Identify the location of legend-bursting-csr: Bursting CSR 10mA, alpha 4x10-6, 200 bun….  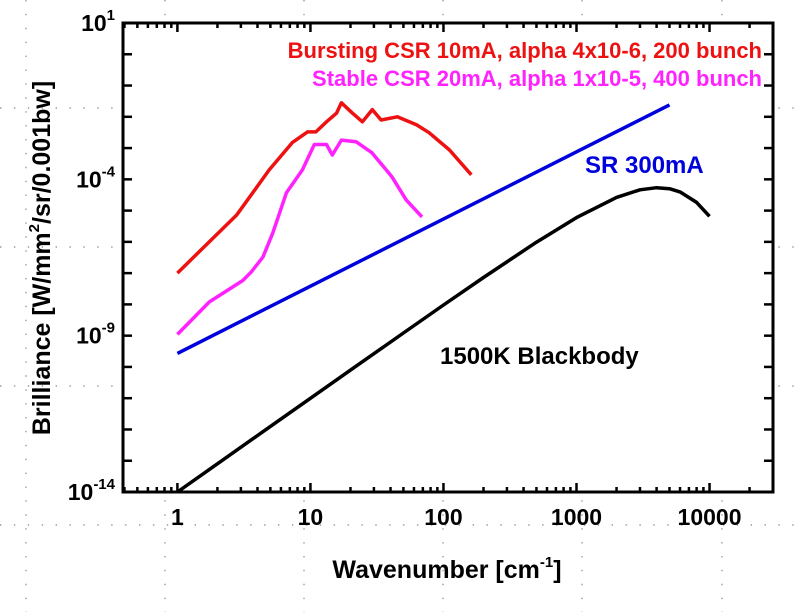
(525, 50).